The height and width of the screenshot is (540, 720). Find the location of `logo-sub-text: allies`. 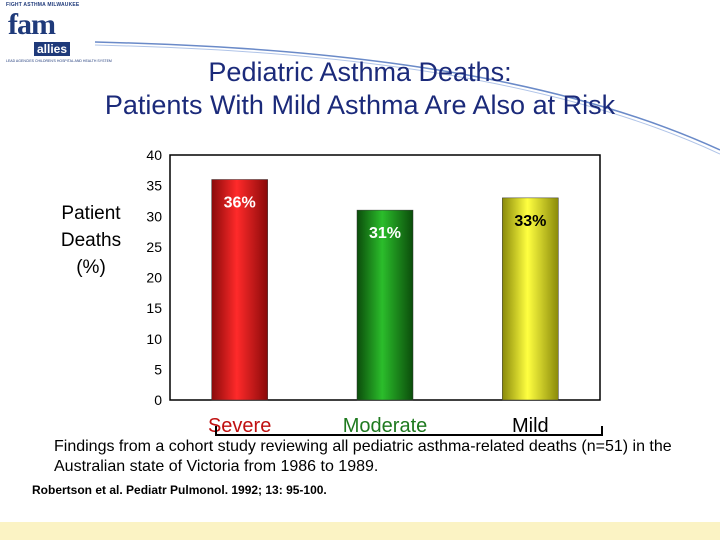

logo-sub-text: allies is located at coordinates (52, 49).